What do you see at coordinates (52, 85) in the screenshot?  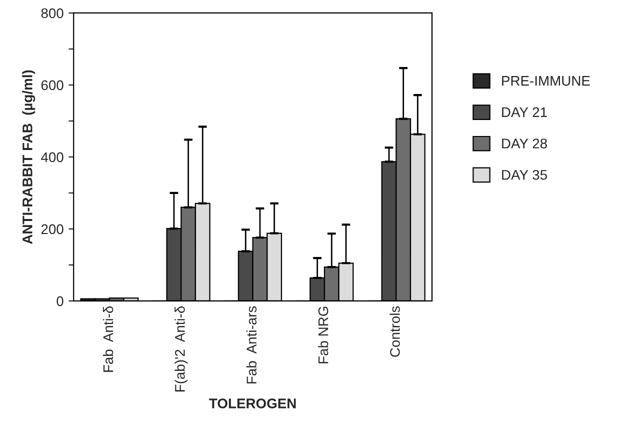 I see `y-tick-label: 600` at bounding box center [52, 85].